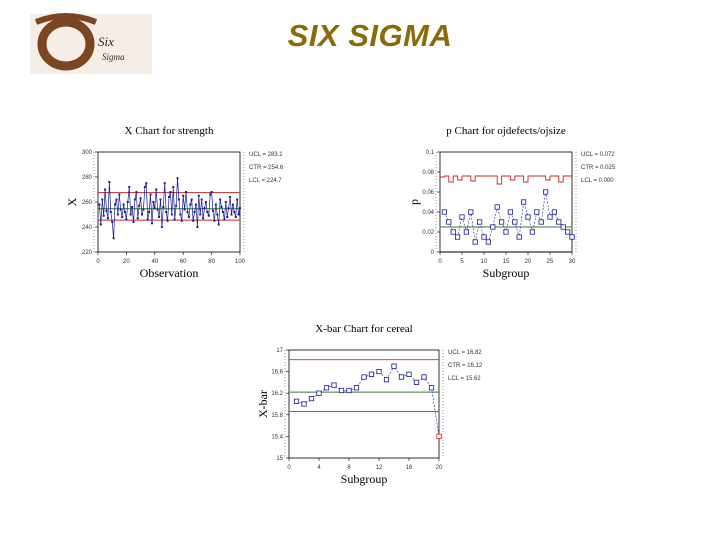 This screenshot has width=720, height=540. What do you see at coordinates (87, 228) in the screenshot?
I see `y-tick-label: 240` at bounding box center [87, 228].